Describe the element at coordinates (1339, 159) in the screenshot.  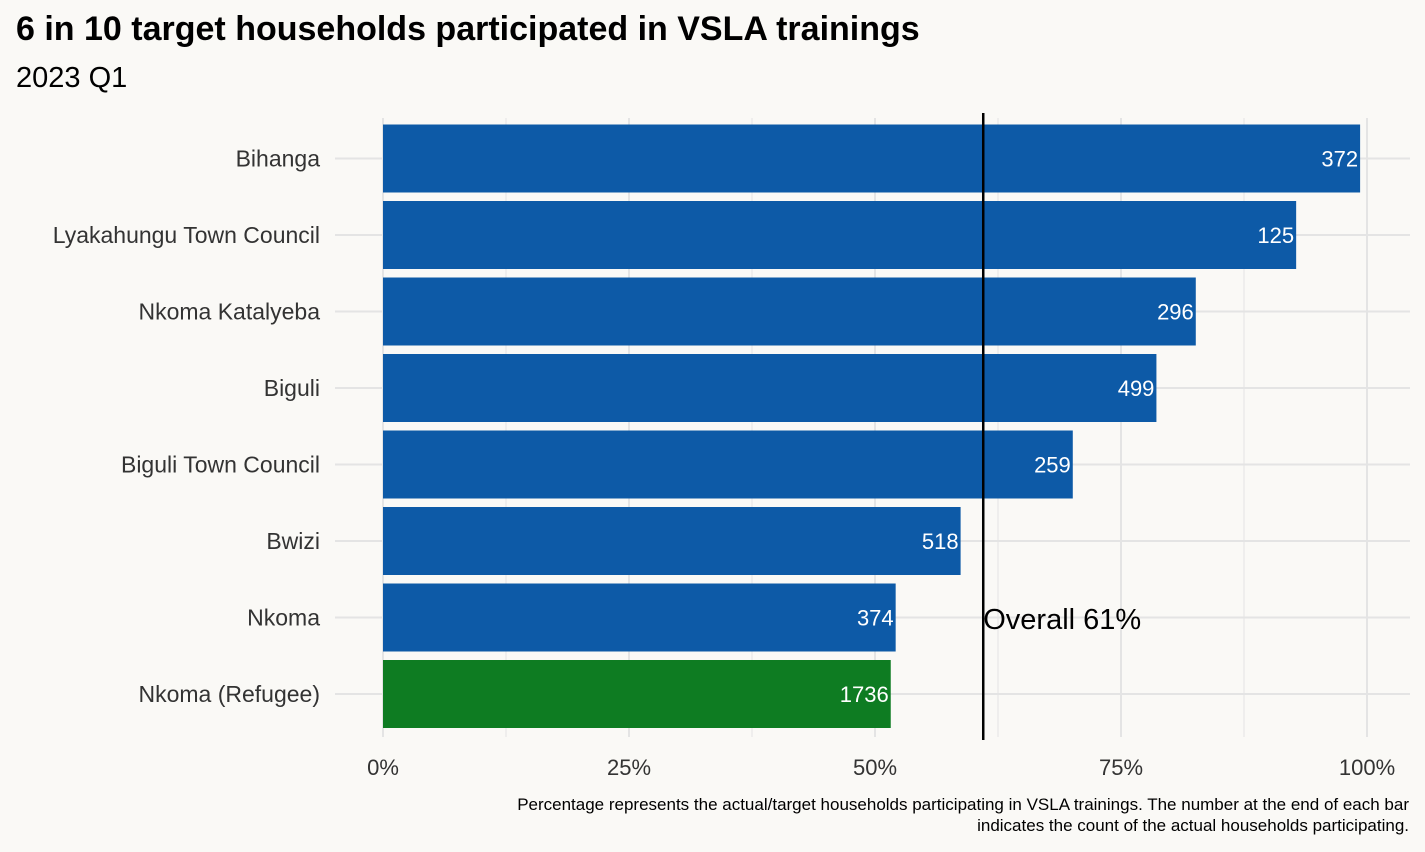
I see `count-label: 372` at that location.